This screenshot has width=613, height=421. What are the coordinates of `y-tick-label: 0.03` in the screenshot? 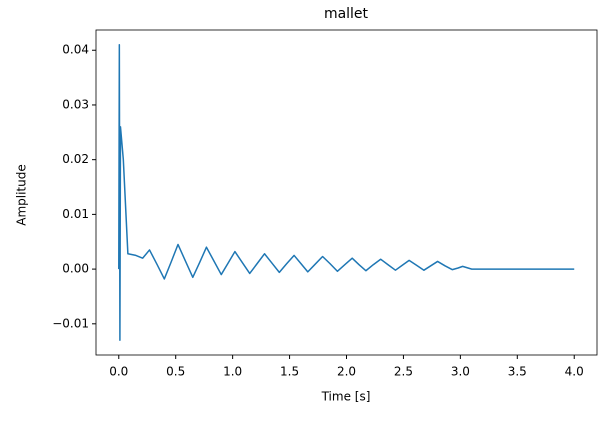 It's located at (75, 104).